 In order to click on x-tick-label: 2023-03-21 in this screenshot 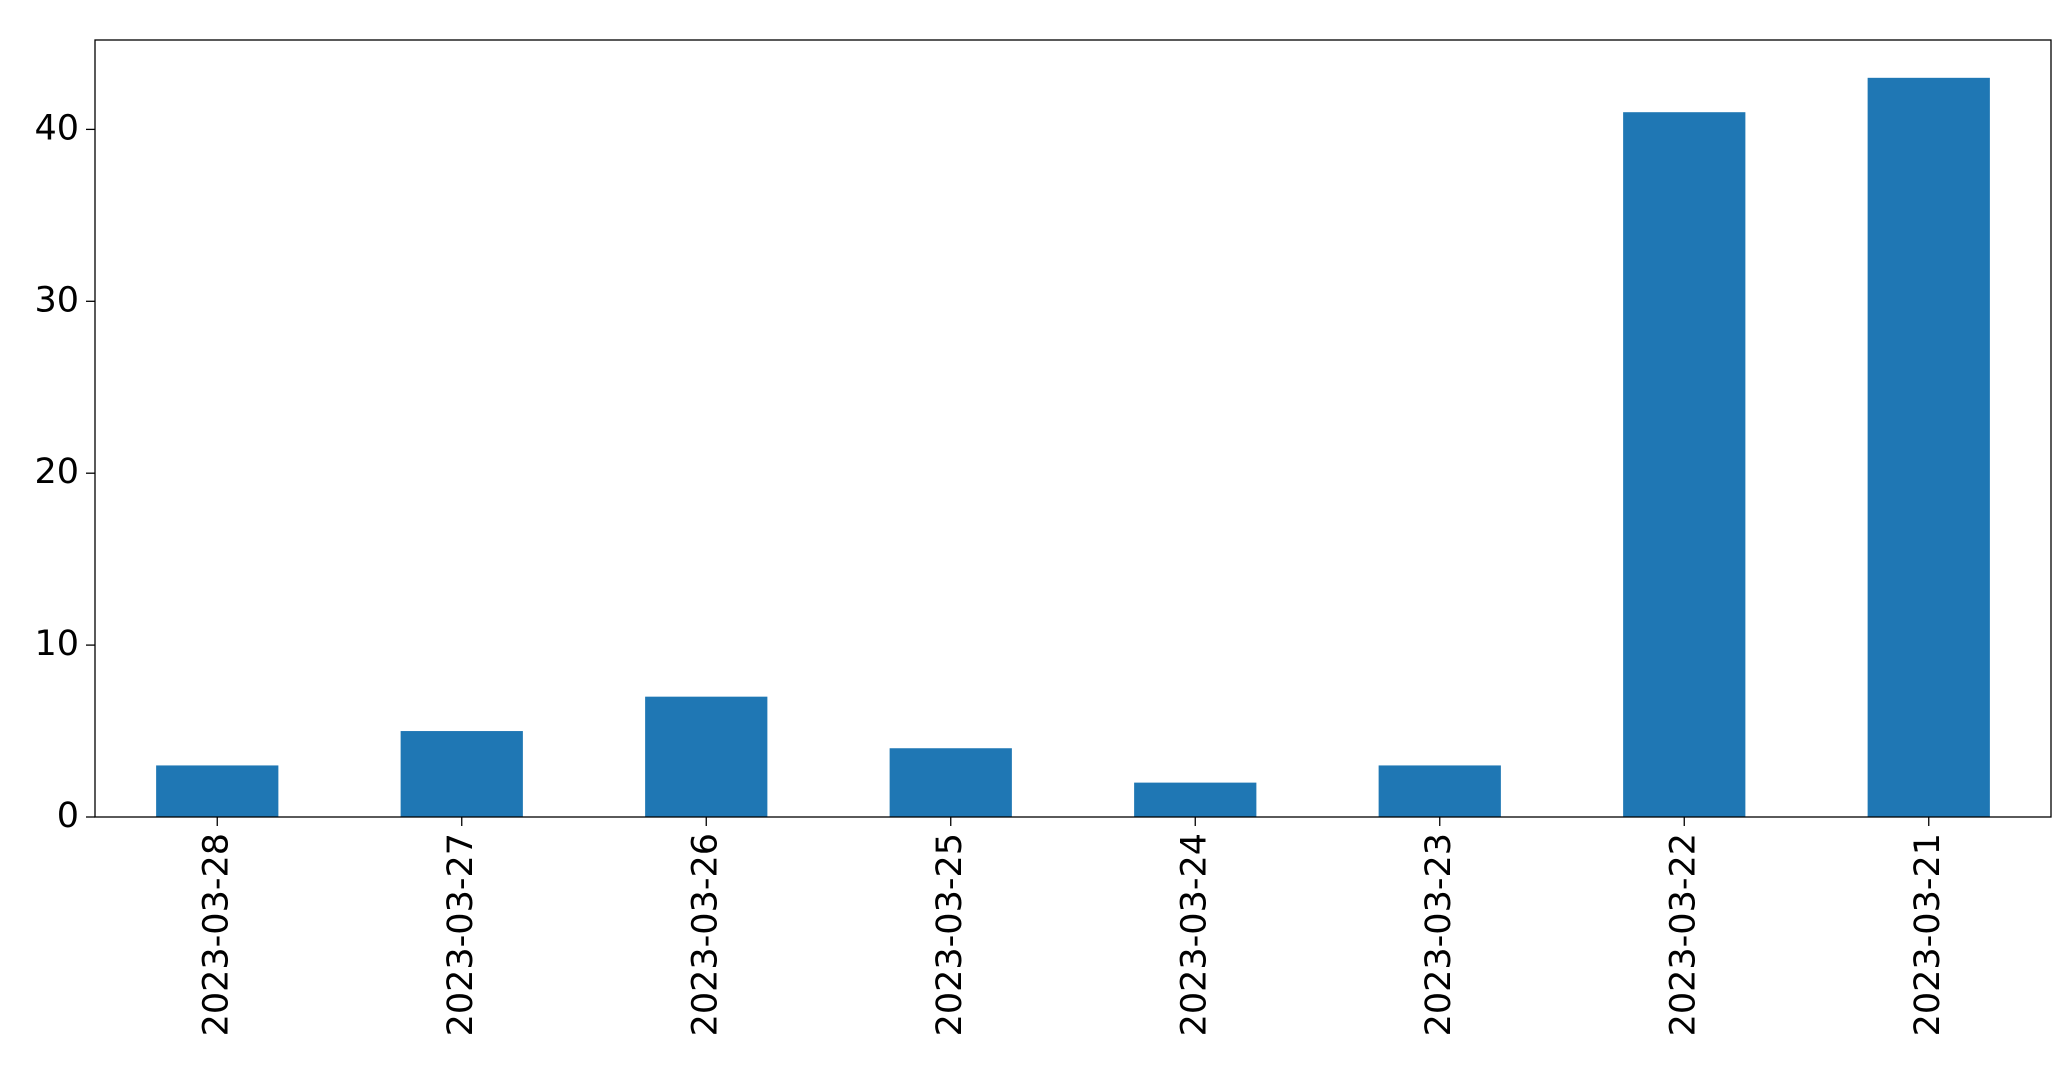, I will do `click(1928, 934)`.